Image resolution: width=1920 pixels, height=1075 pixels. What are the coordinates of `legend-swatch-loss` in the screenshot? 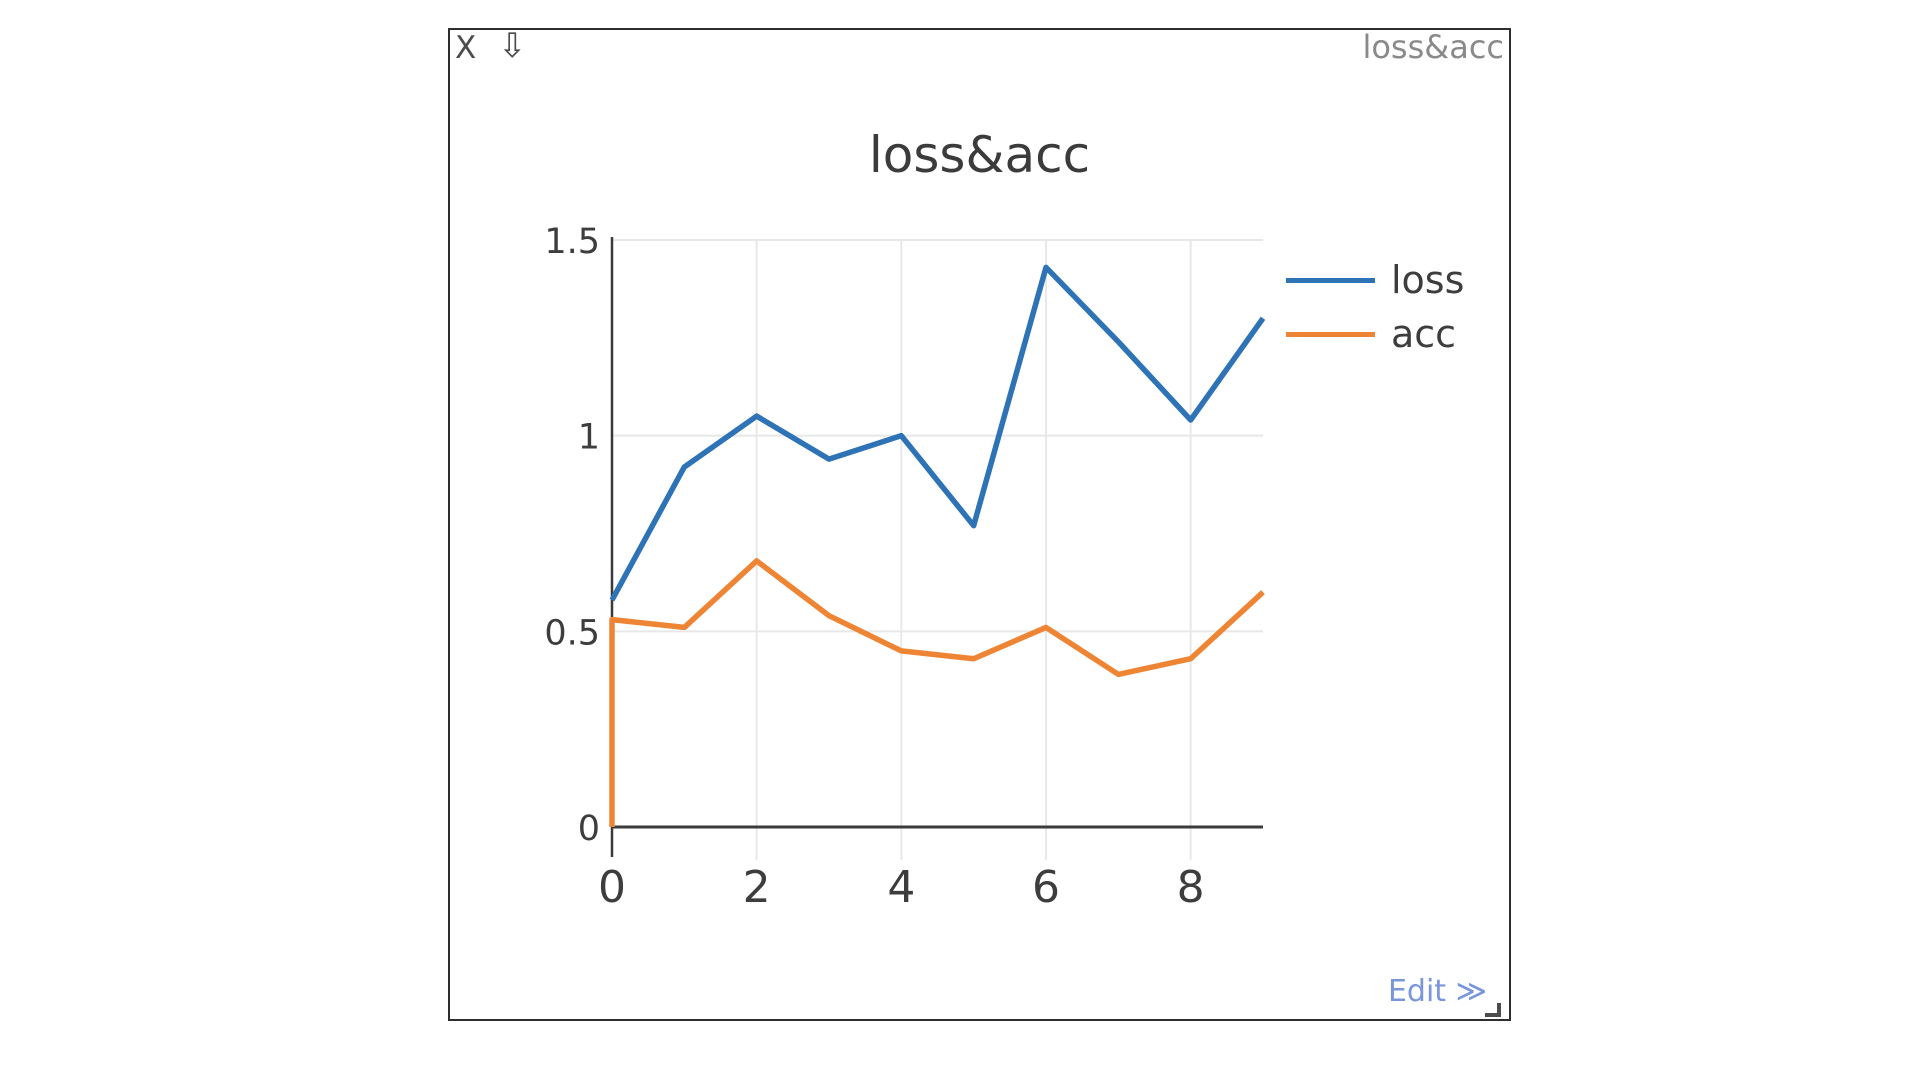 It's located at (1330, 280).